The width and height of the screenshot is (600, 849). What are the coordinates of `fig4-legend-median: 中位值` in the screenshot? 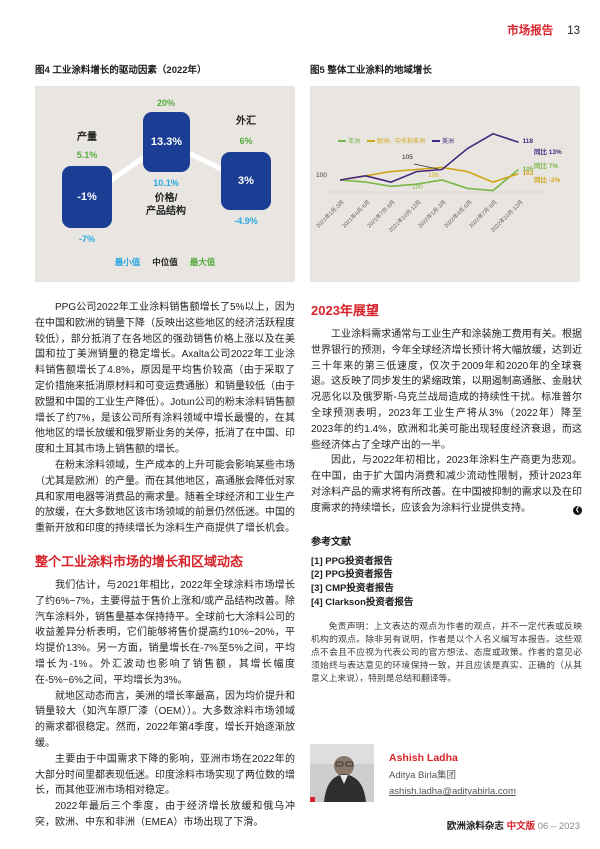 It's located at (165, 262).